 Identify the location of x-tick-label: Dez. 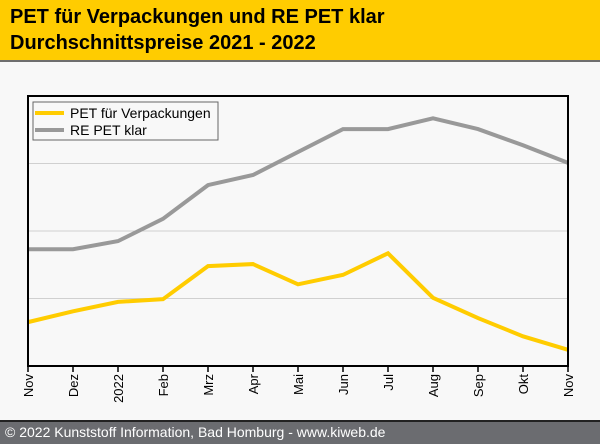
(73, 385).